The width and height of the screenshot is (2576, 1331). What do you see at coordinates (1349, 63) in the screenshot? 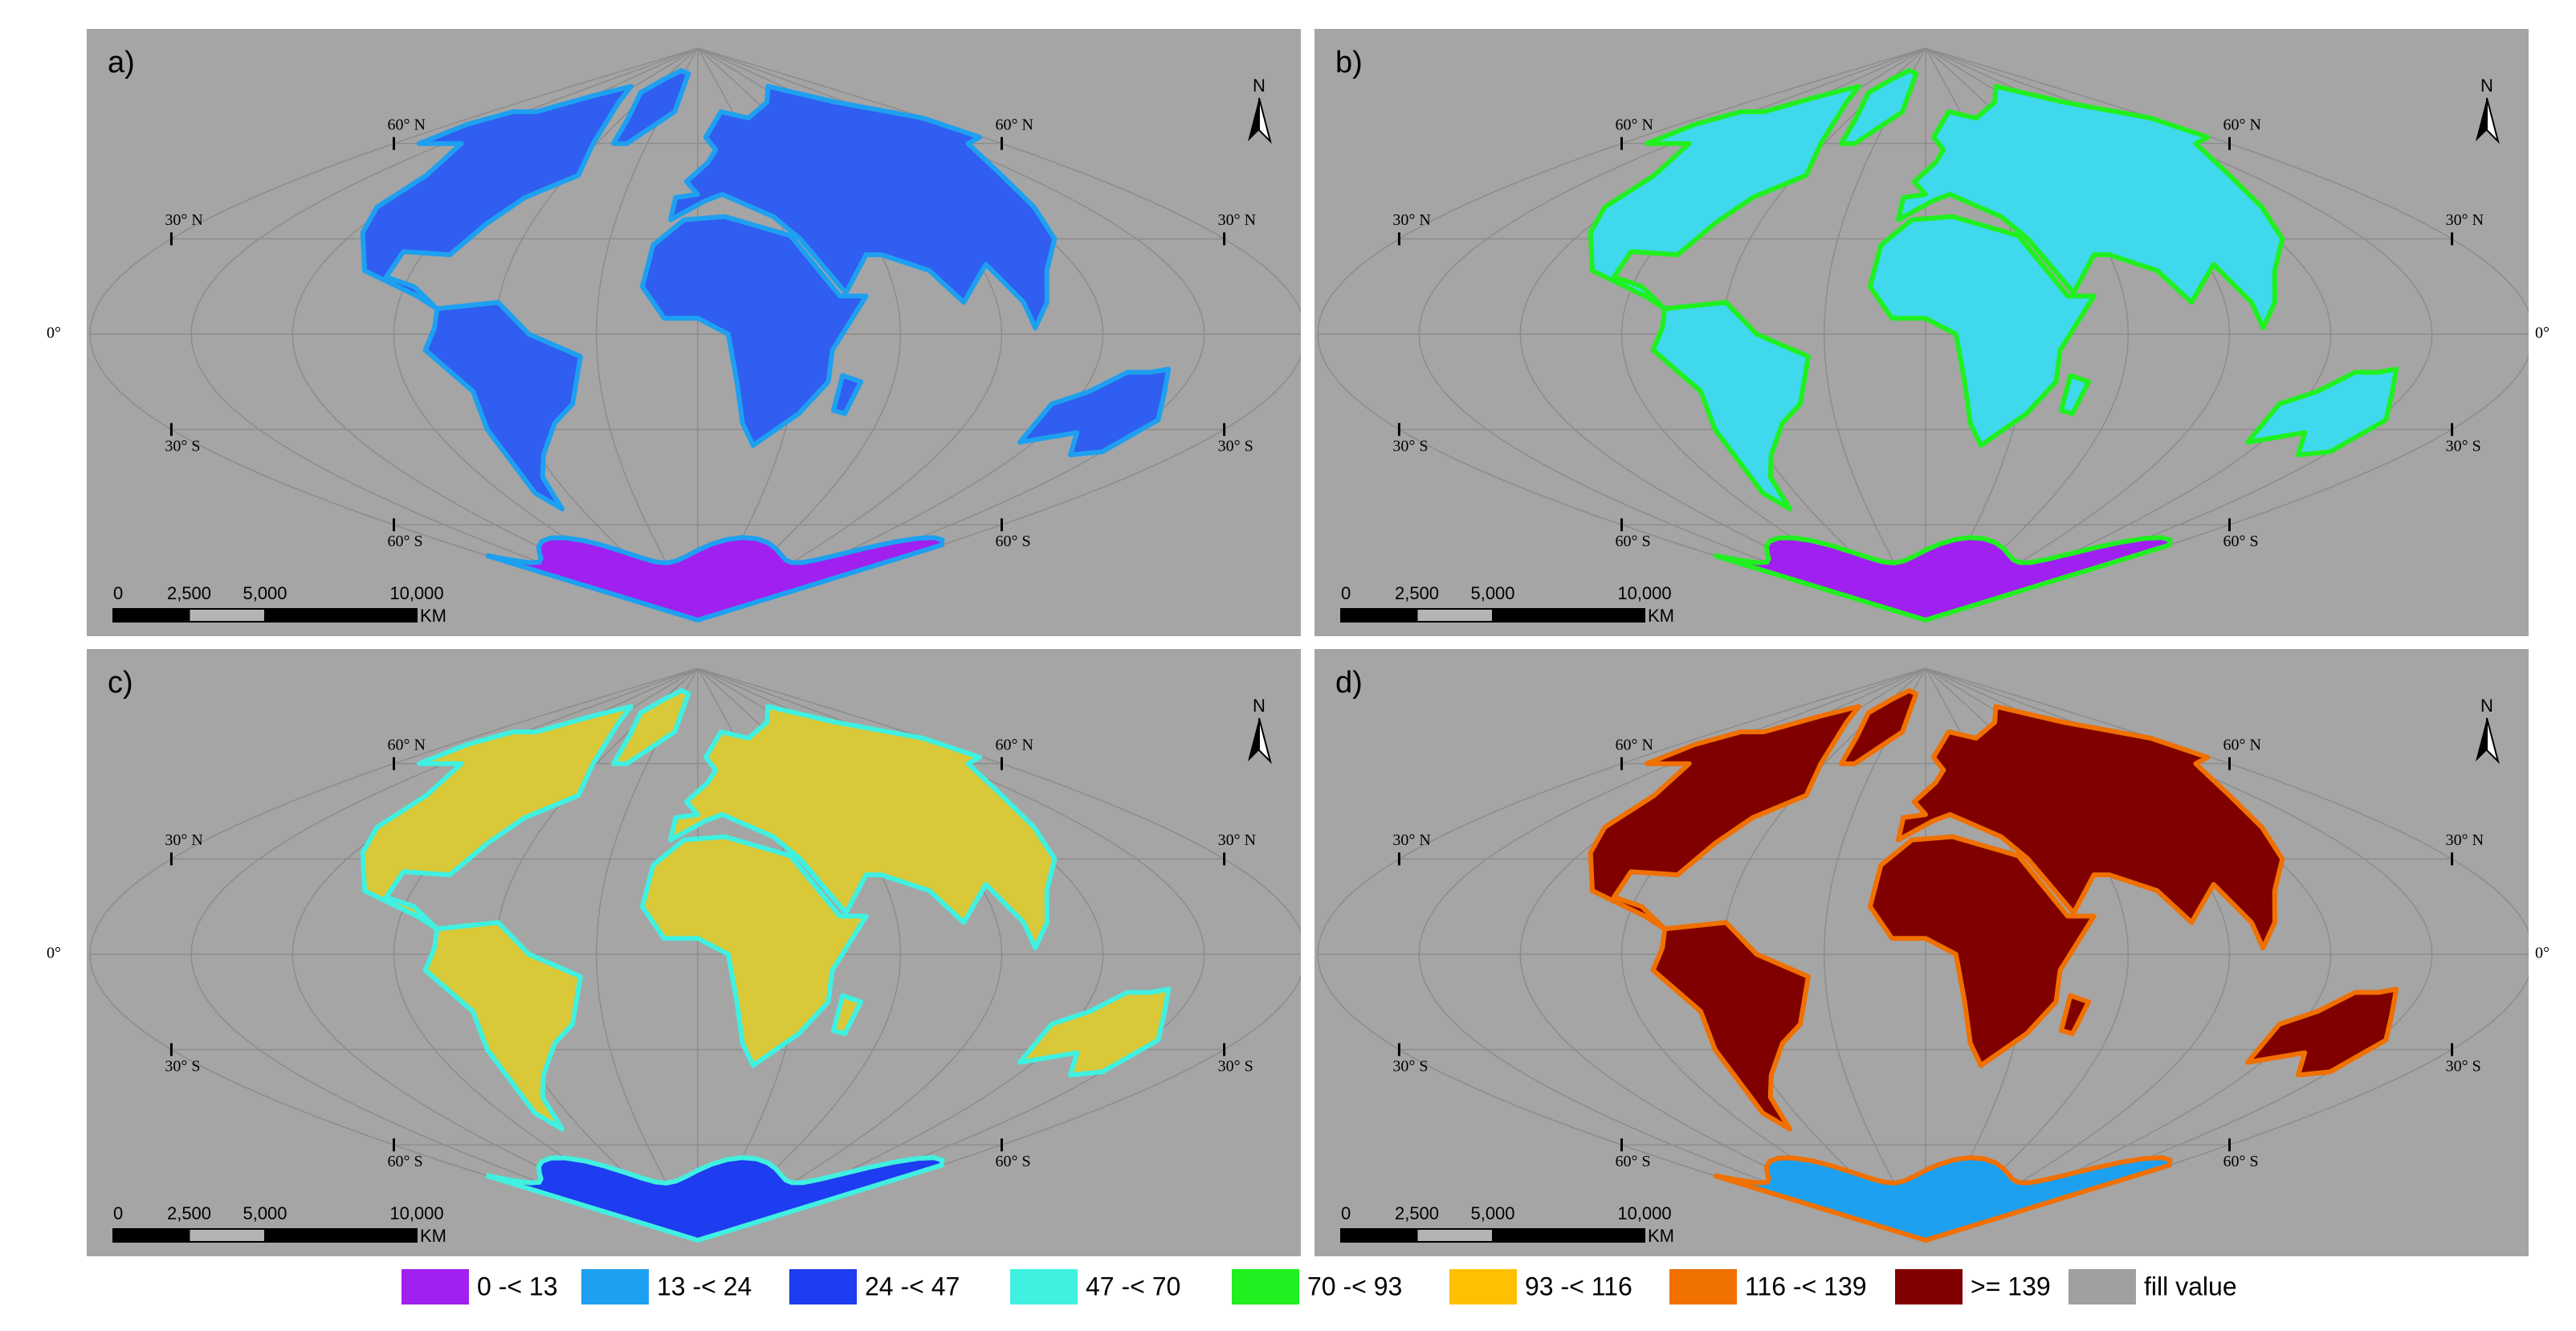
I see `panel-label: b)` at bounding box center [1349, 63].